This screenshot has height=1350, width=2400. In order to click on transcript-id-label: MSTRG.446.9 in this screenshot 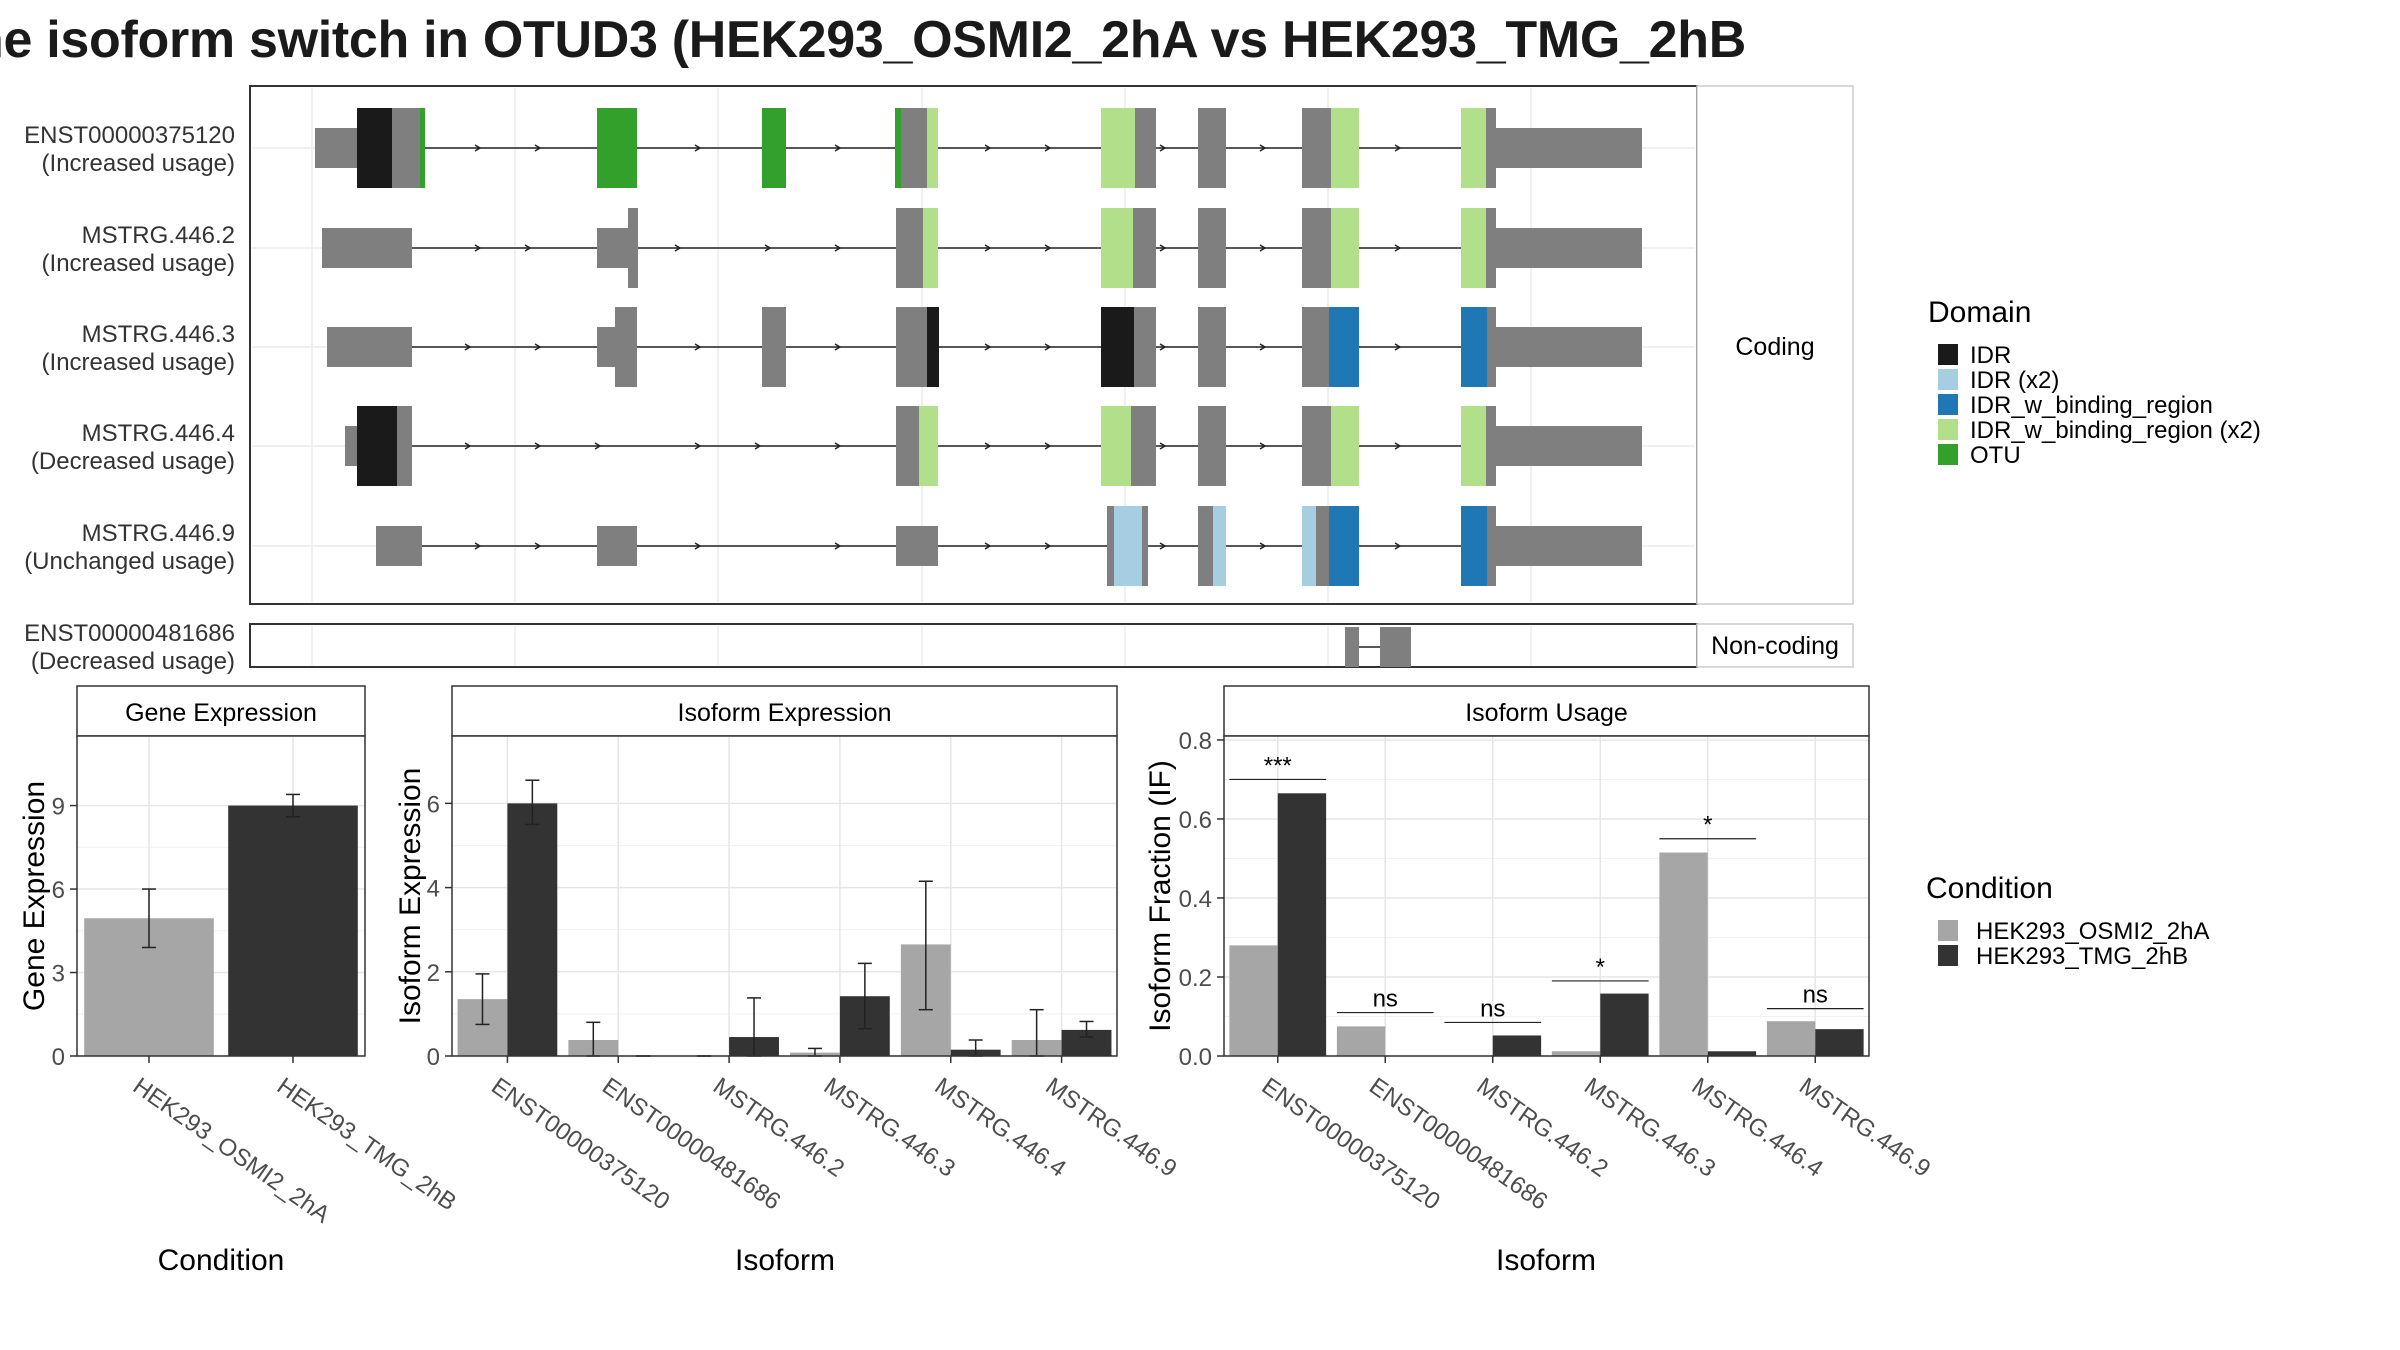, I will do `click(158, 533)`.